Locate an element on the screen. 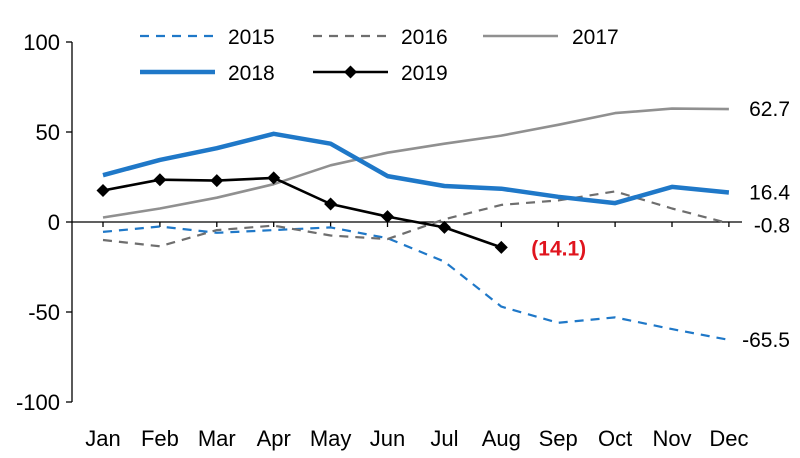  x-tick-label: Sep is located at coordinates (558, 438).